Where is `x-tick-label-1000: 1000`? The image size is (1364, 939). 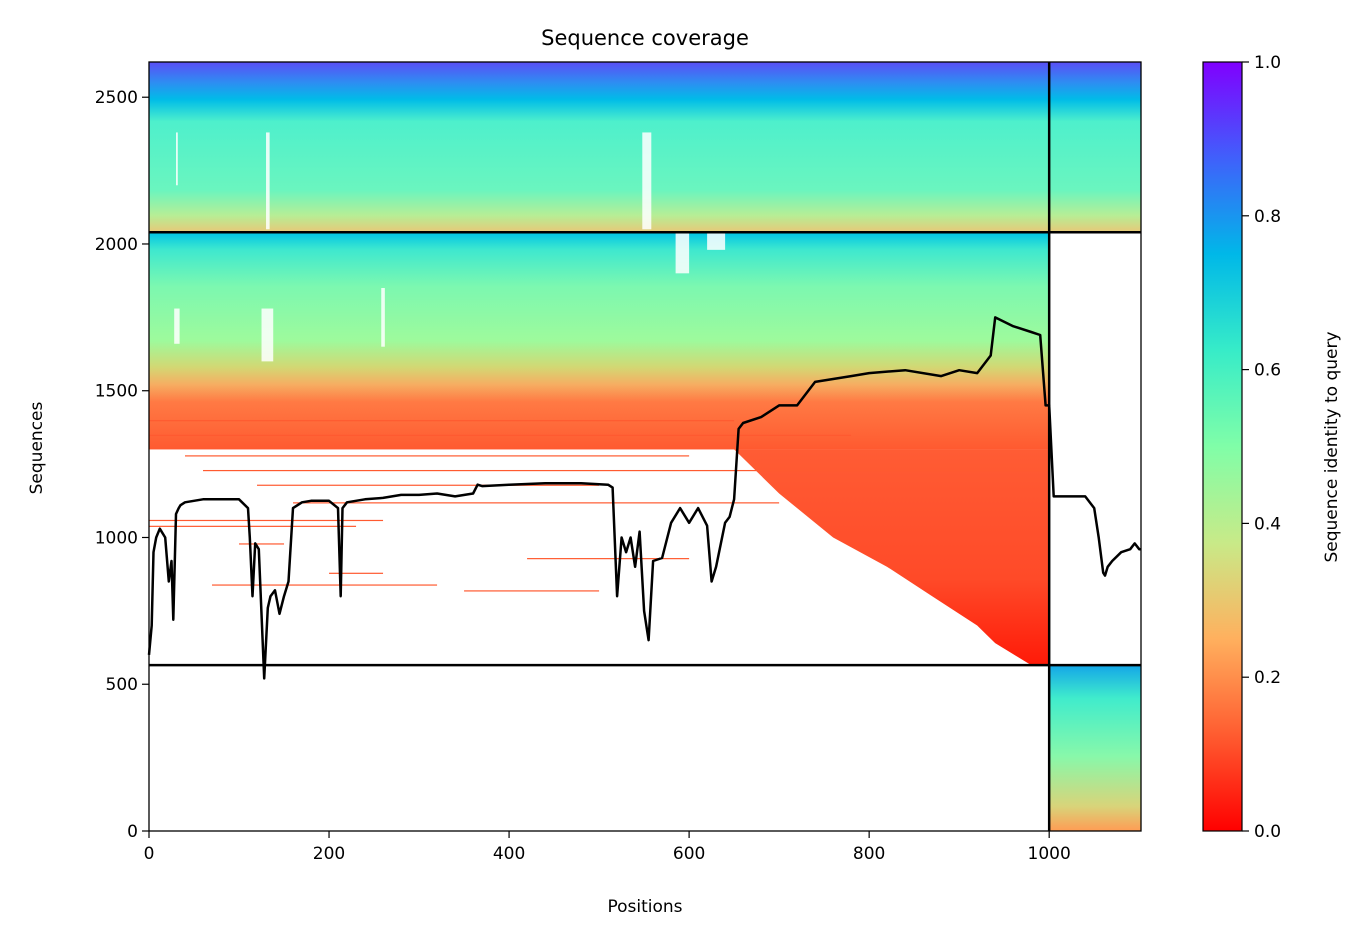
x-tick-label-1000: 1000 is located at coordinates (1049, 854).